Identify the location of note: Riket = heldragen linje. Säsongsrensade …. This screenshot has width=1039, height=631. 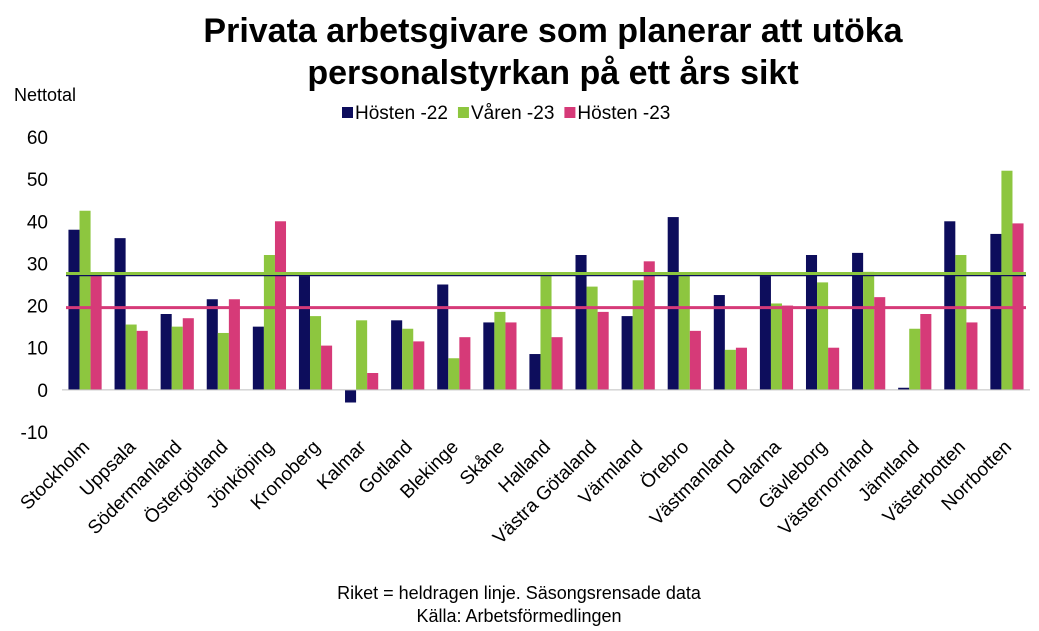
(519, 593).